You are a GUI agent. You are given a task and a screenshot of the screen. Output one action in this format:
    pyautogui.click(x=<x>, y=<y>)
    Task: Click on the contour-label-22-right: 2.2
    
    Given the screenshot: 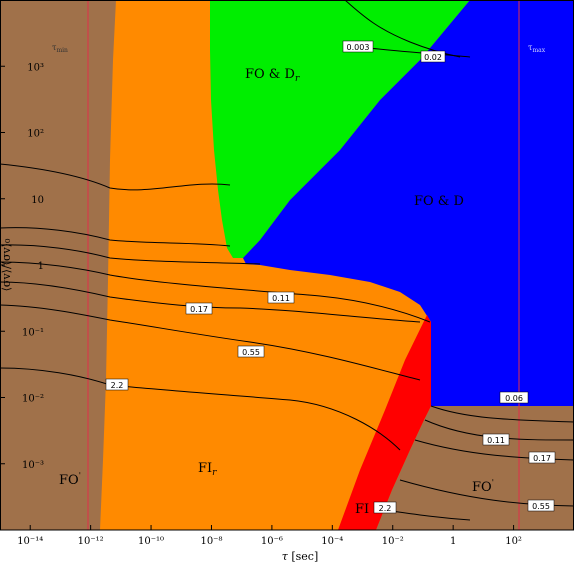 What is the action you would take?
    pyautogui.click(x=385, y=507)
    